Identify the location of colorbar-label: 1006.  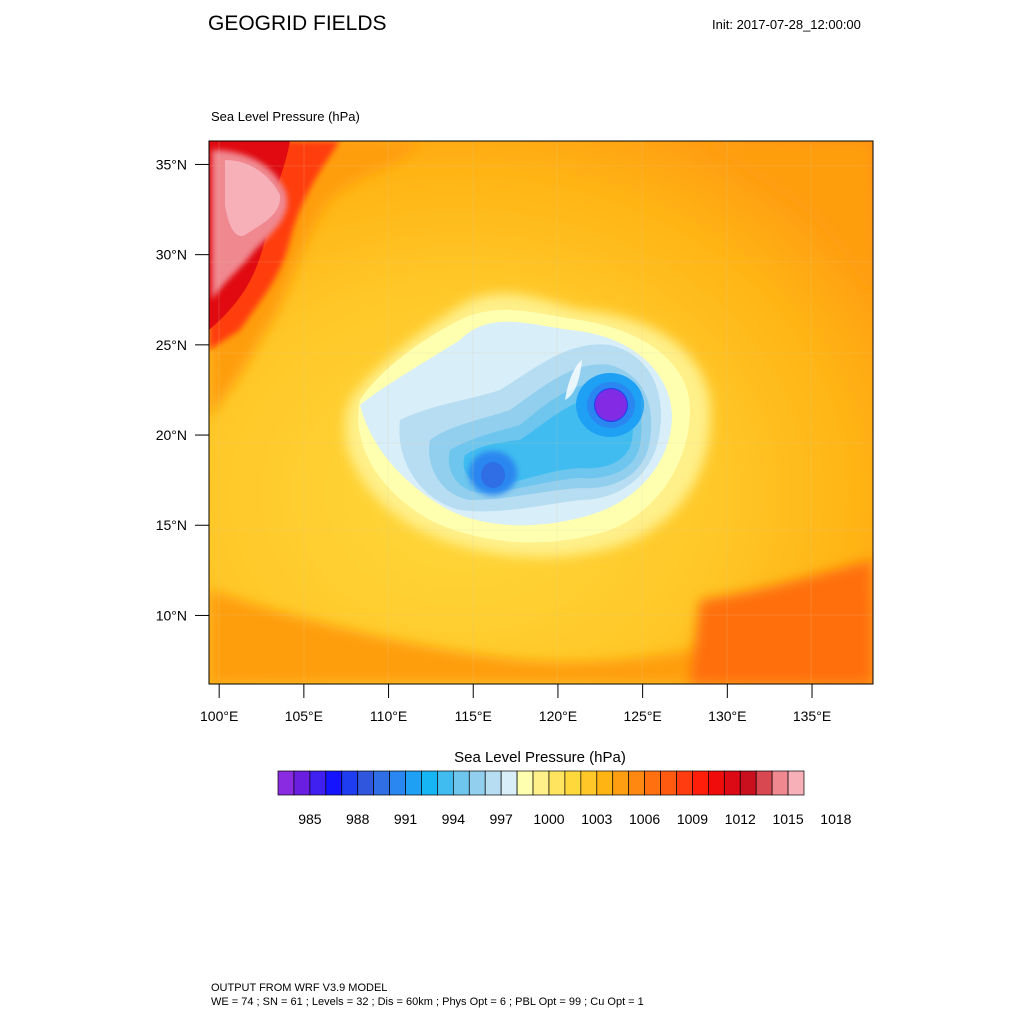
(644, 819).